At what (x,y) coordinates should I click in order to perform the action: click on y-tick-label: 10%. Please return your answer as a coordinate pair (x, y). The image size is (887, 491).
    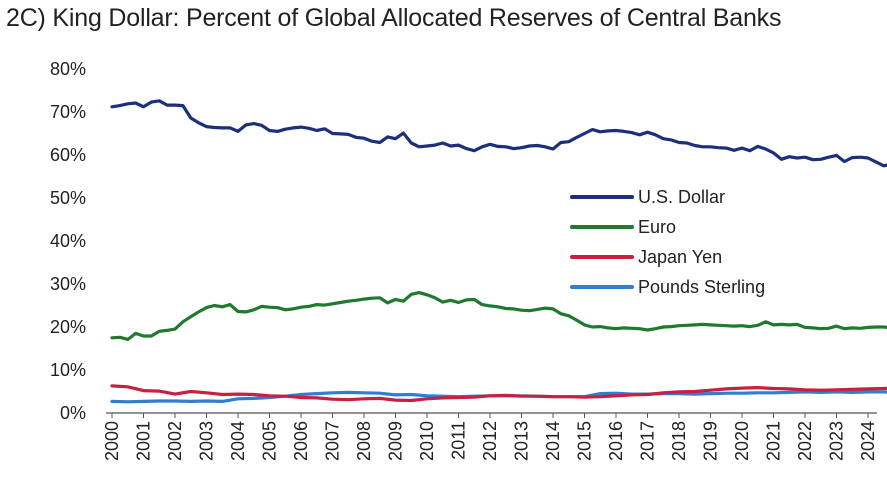
    Looking at the image, I should click on (68, 370).